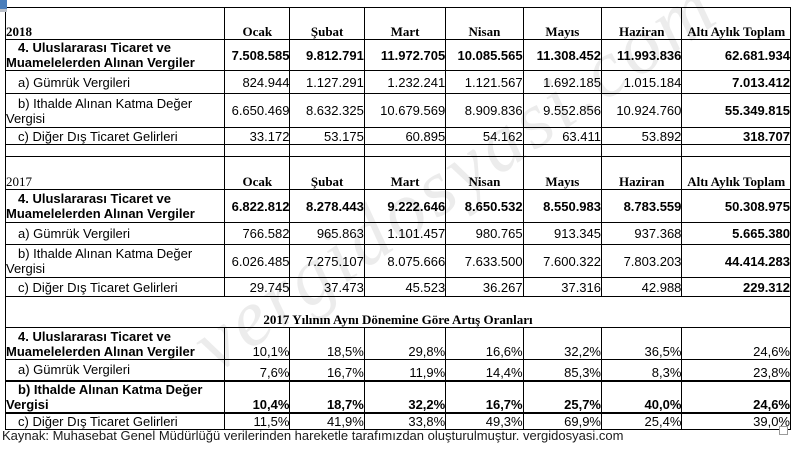 The height and width of the screenshot is (471, 795). Describe the element at coordinates (327, 173) in the screenshot. I see `month-header: Şubat` at that location.